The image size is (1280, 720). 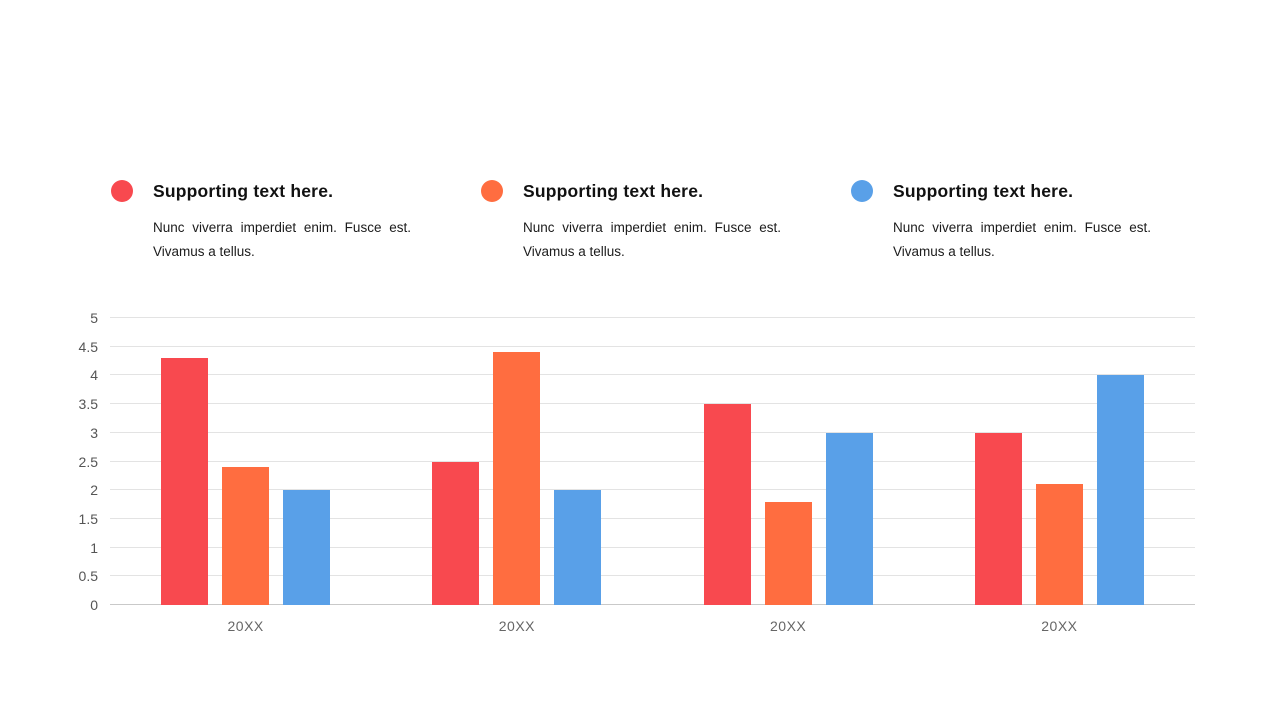 What do you see at coordinates (94, 375) in the screenshot?
I see `y-axis-tick-label: 4` at bounding box center [94, 375].